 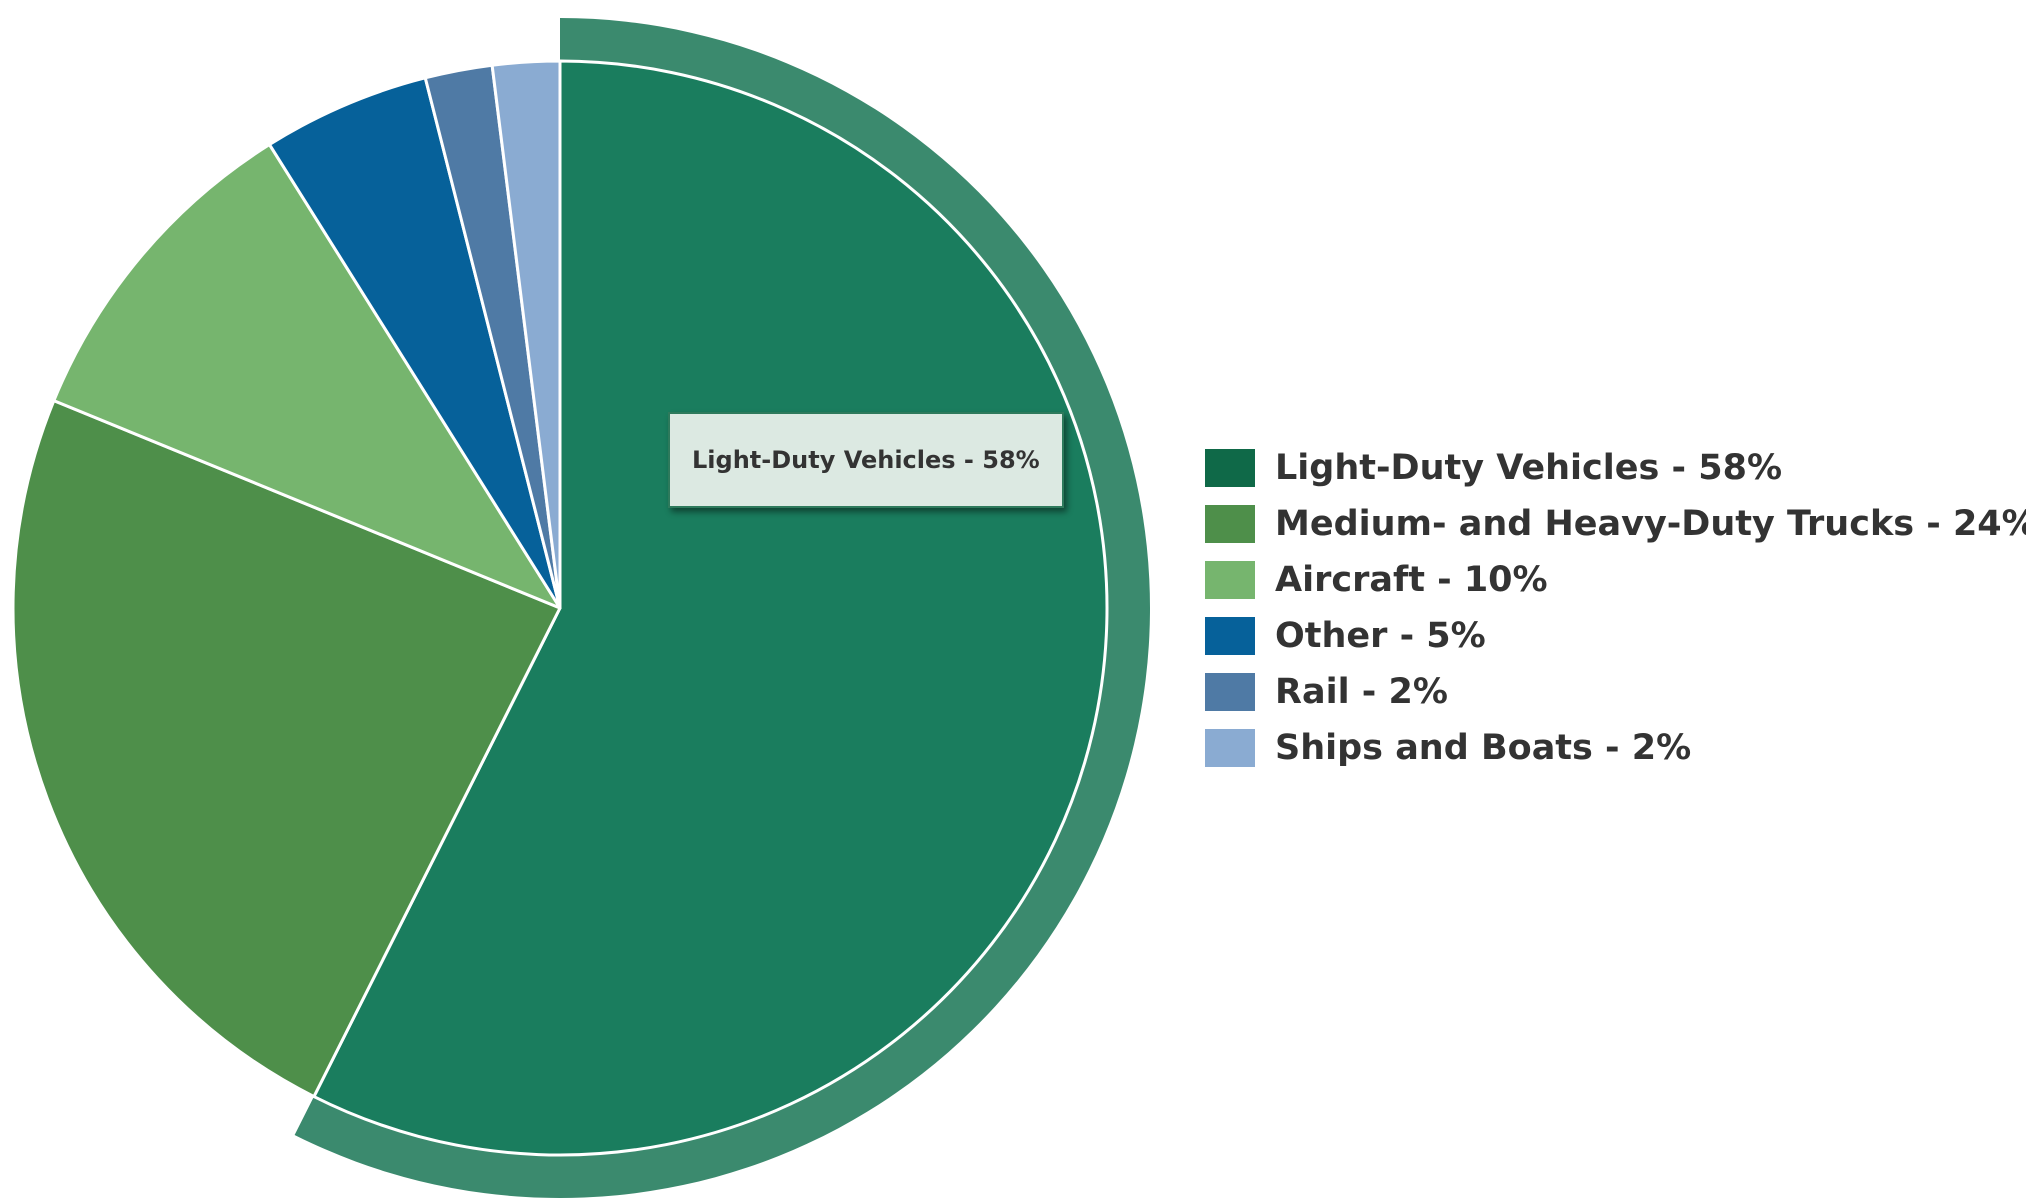 What do you see at coordinates (1650, 524) in the screenshot?
I see `legend-label: Medium- and Heavy-Duty Trucks - 24%` at bounding box center [1650, 524].